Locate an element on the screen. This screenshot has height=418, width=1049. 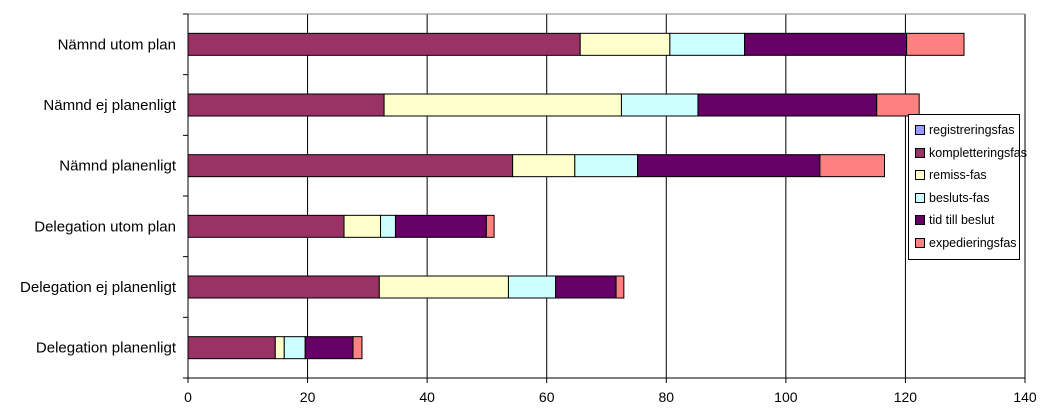
legend-item: registreringsfas is located at coordinates (967, 130).